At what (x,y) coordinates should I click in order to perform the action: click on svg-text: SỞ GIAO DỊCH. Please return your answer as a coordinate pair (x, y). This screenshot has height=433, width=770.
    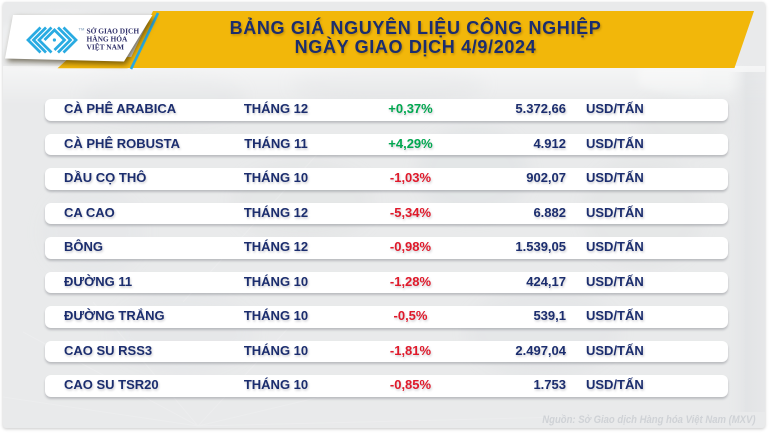
    Looking at the image, I should click on (113, 31).